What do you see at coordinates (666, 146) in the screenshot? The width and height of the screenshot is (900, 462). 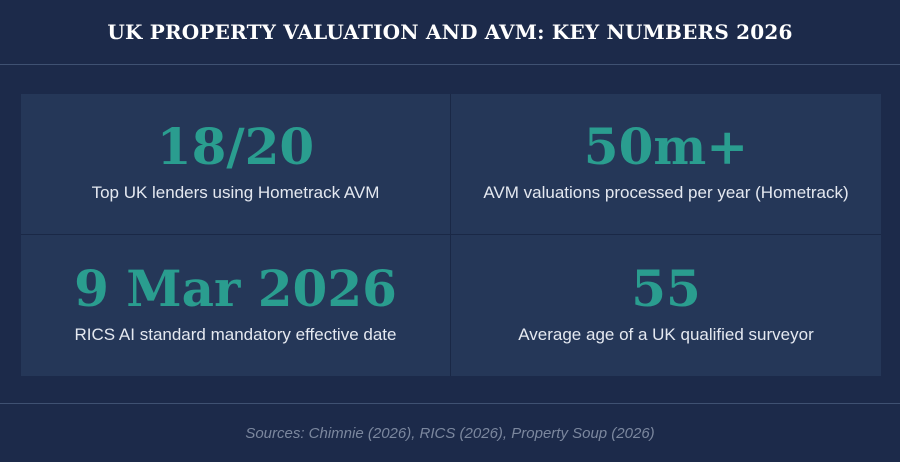 I see `stat-value: 50m+` at bounding box center [666, 146].